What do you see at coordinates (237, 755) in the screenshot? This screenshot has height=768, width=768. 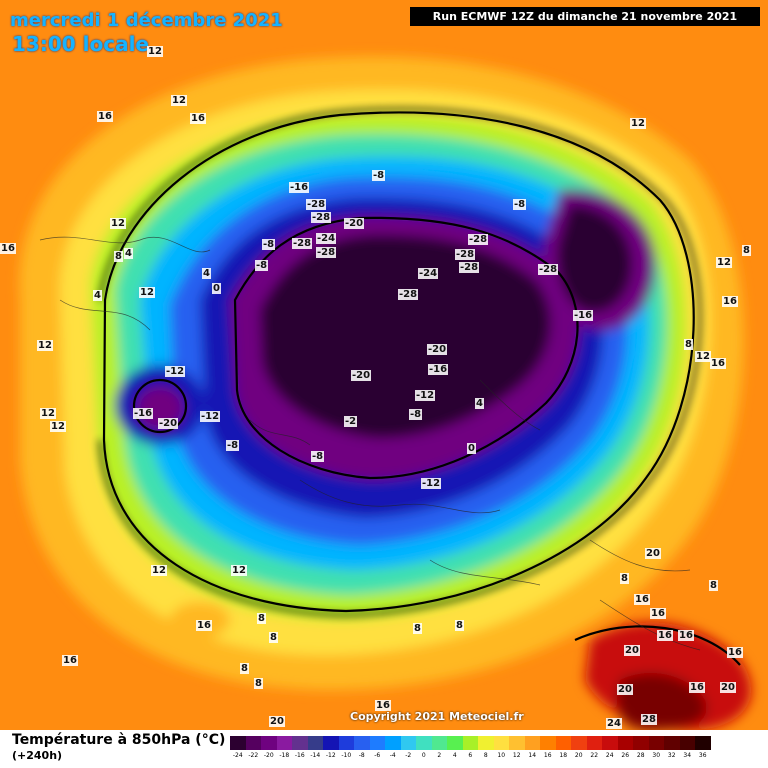 I see `legend-tick-label: -24` at bounding box center [237, 755].